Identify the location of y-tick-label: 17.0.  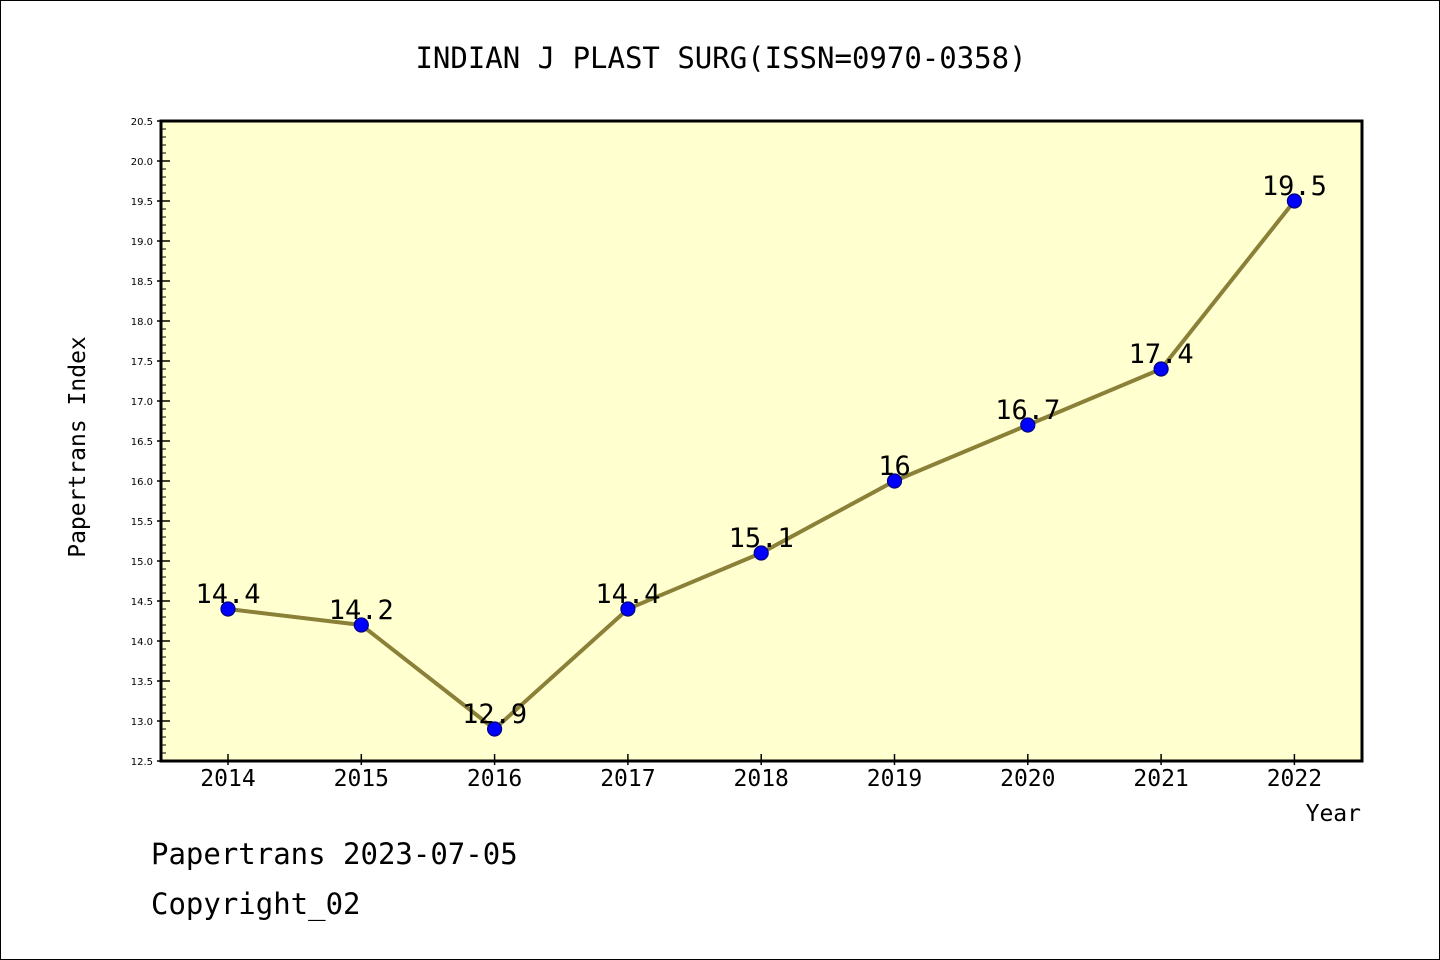
(142, 402).